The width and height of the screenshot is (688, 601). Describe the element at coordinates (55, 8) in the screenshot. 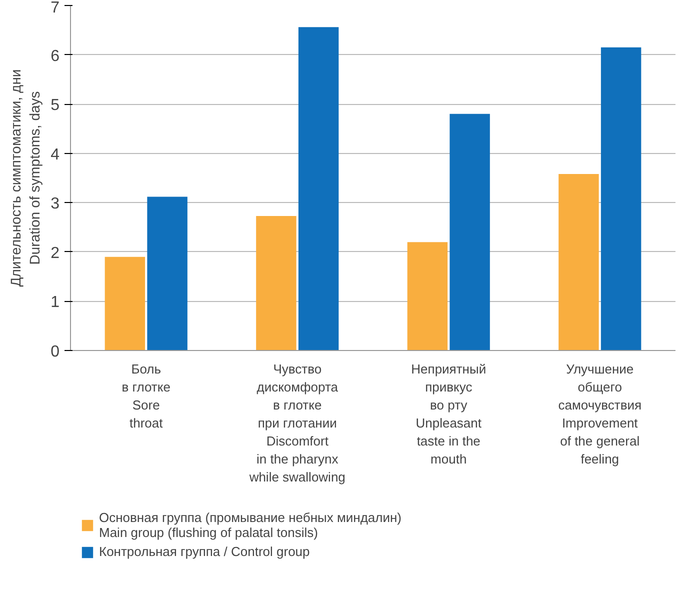

I see `y-tick-label: 7` at that location.